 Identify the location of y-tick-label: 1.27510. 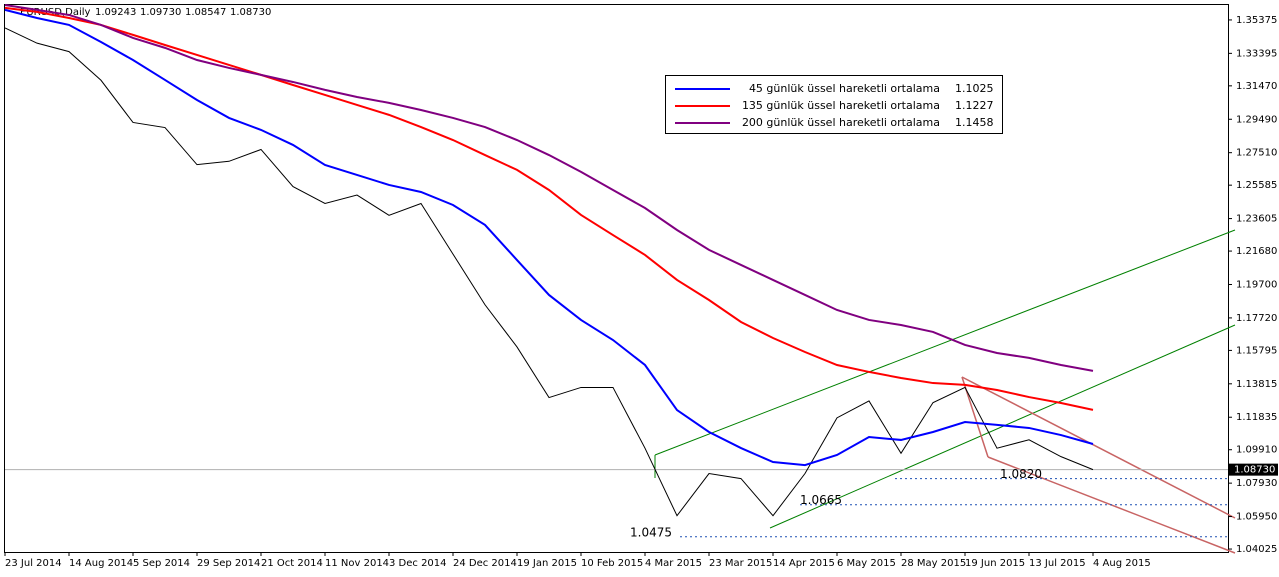
(1256, 153).